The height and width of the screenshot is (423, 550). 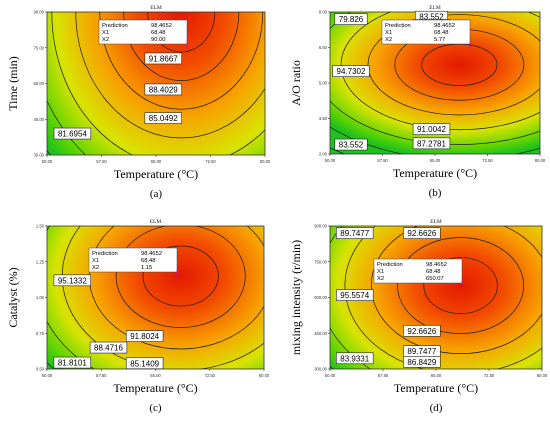 I want to click on y-tick-label: 1.50, so click(x=40, y=226).